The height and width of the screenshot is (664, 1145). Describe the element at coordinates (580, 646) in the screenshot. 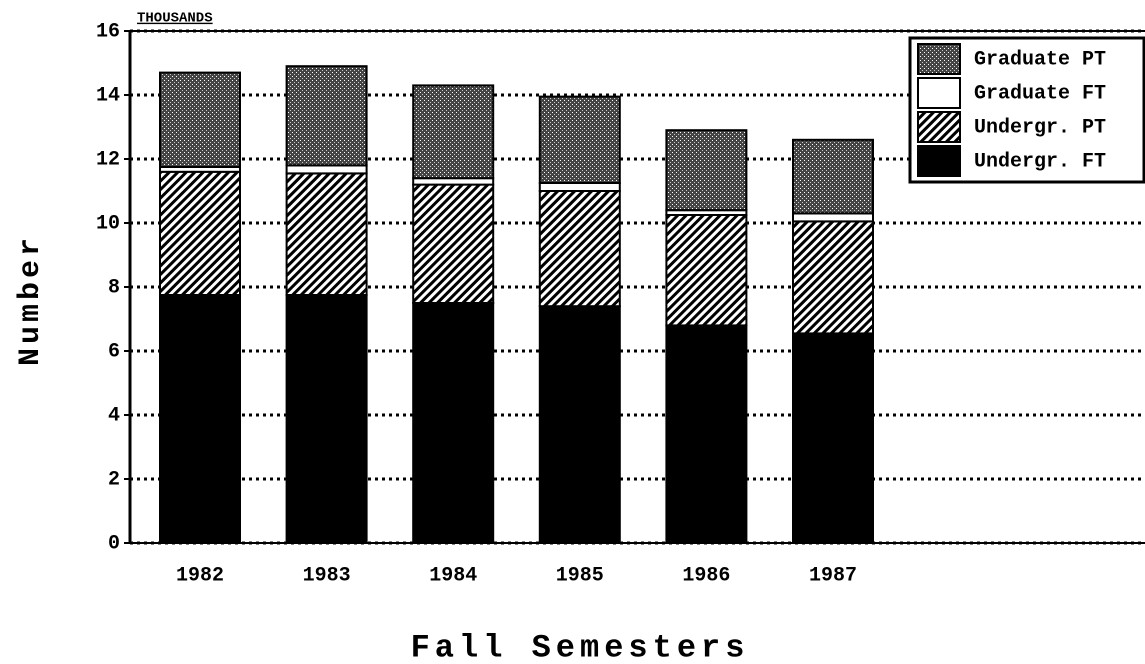

I see `x-axis-label: Fall Semesters` at that location.